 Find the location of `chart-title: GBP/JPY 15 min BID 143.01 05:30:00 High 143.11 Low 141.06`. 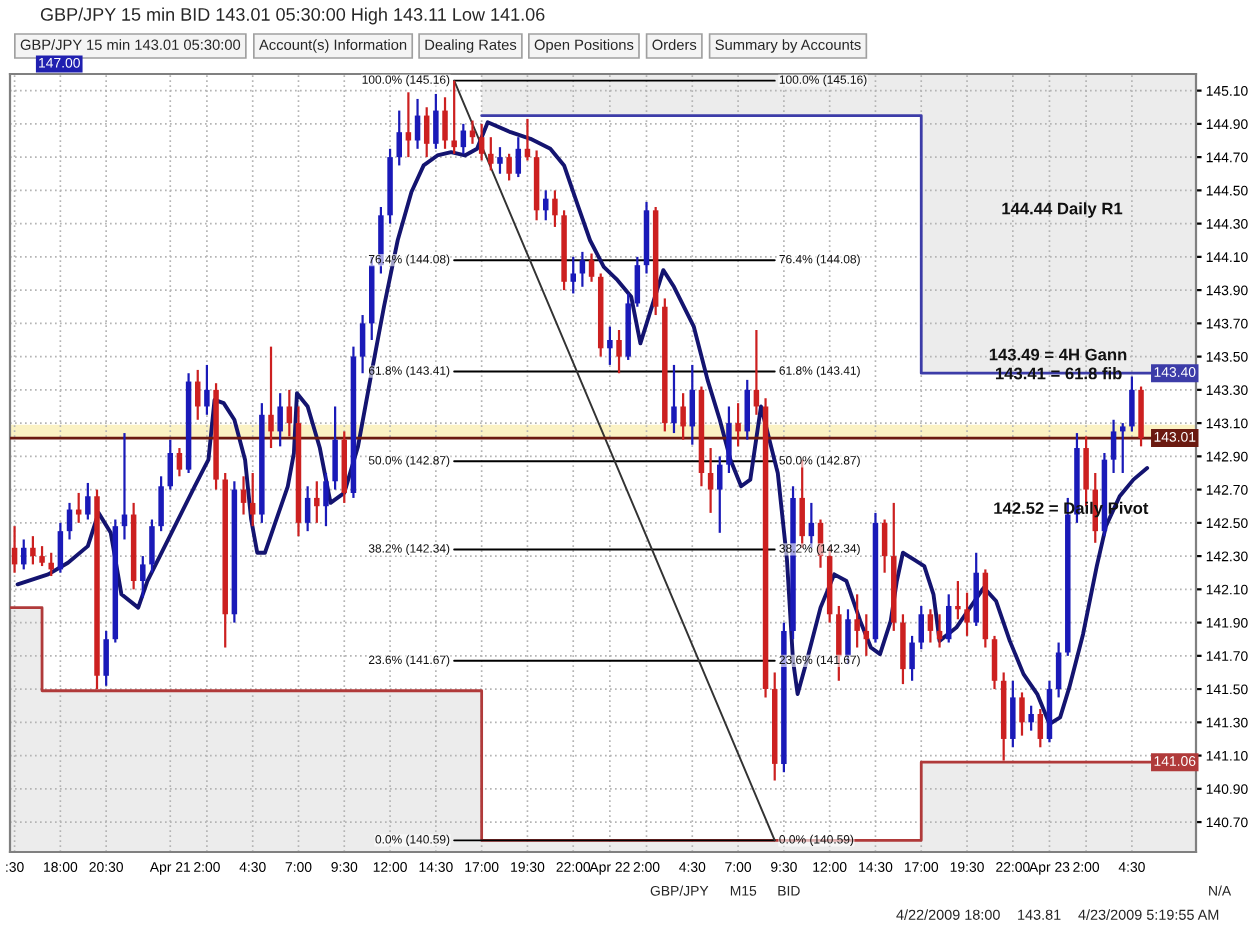

chart-title: GBP/JPY 15 min BID 143.01 05:30:00 High 143.11 Low 141.06 is located at coordinates (292, 16).